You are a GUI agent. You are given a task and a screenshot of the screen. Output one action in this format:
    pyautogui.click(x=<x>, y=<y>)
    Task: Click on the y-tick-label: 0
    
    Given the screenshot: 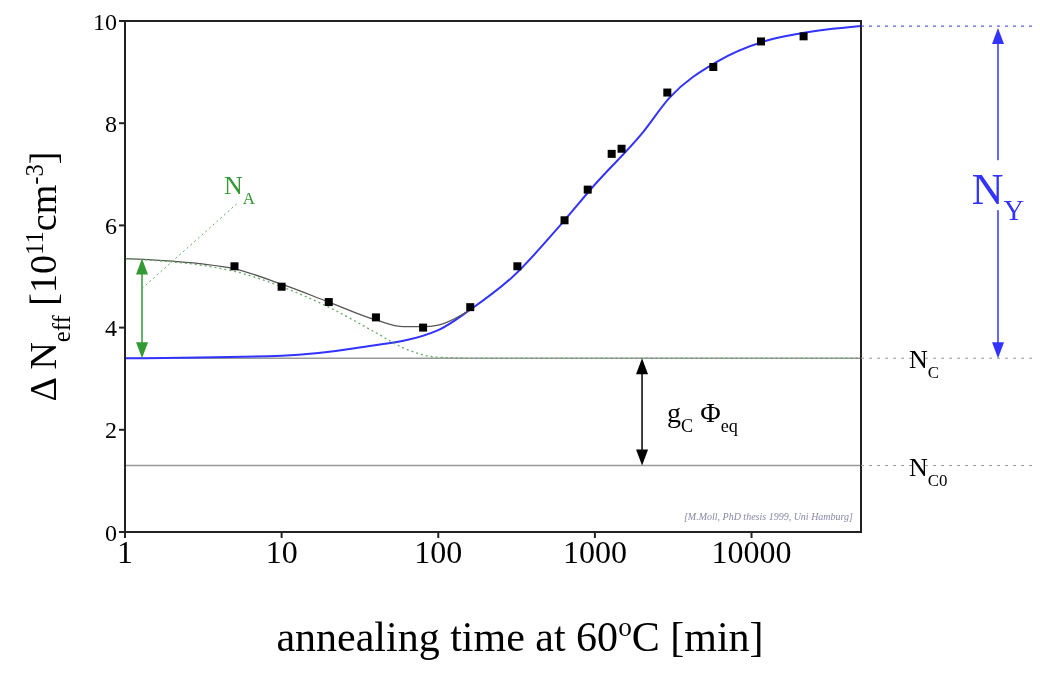 What is the action you would take?
    pyautogui.click(x=111, y=532)
    